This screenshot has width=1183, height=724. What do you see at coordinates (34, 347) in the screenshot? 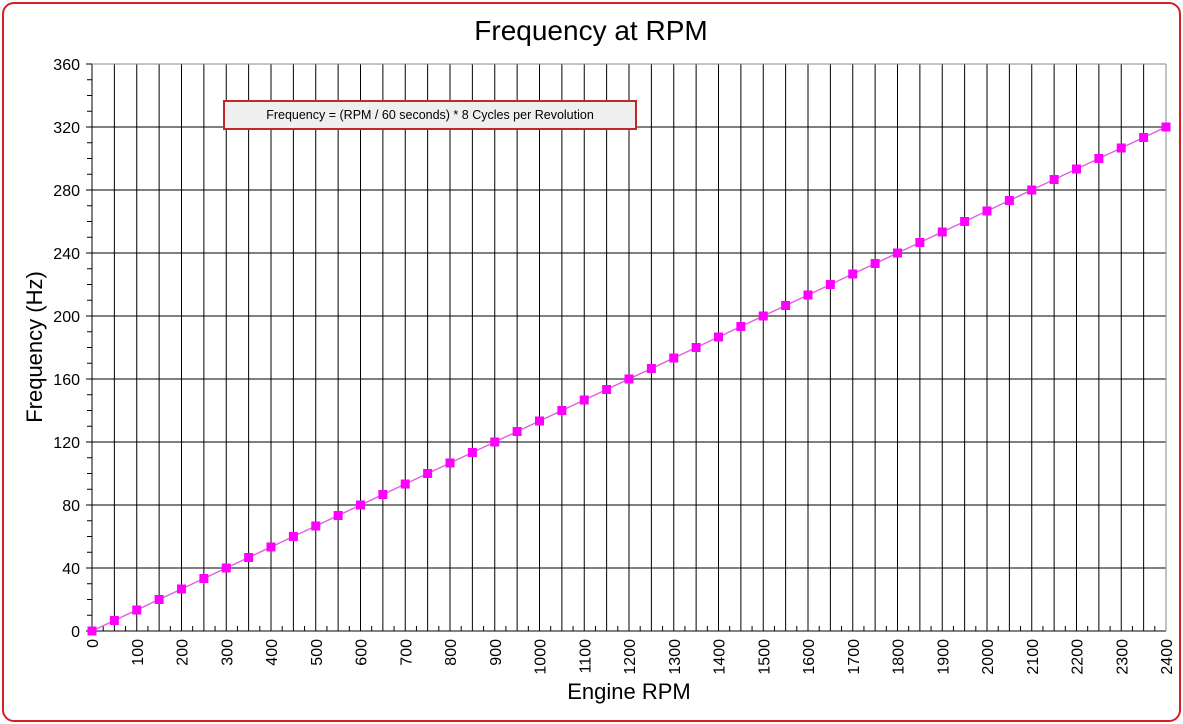
I see `y-axis-label: Frequency (Hz)` at bounding box center [34, 347].